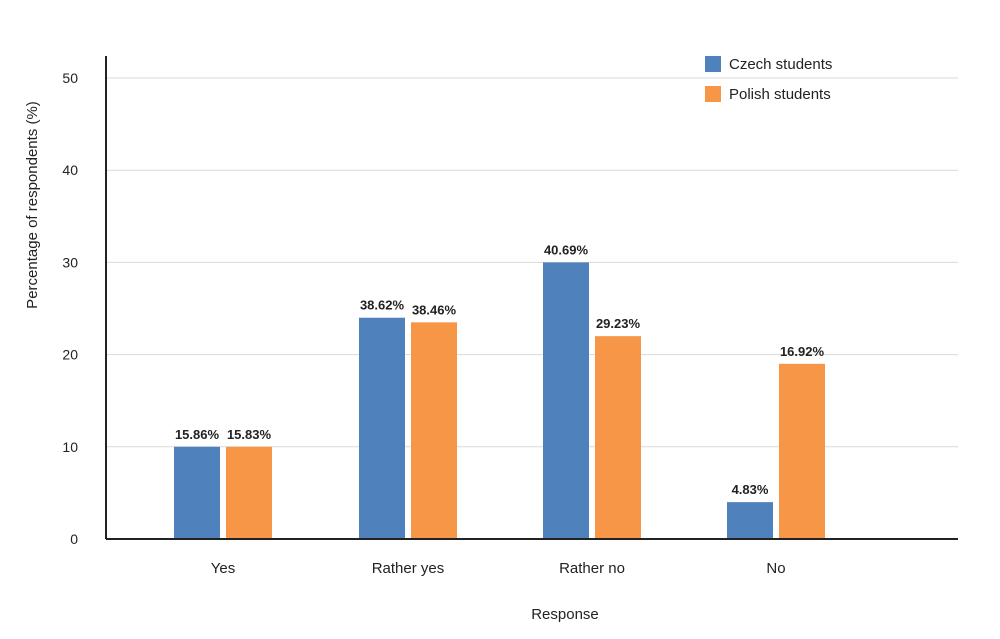 Image resolution: width=1000 pixels, height=639 pixels. Describe the element at coordinates (223, 568) in the screenshot. I see `x-tick-label: Yes` at that location.